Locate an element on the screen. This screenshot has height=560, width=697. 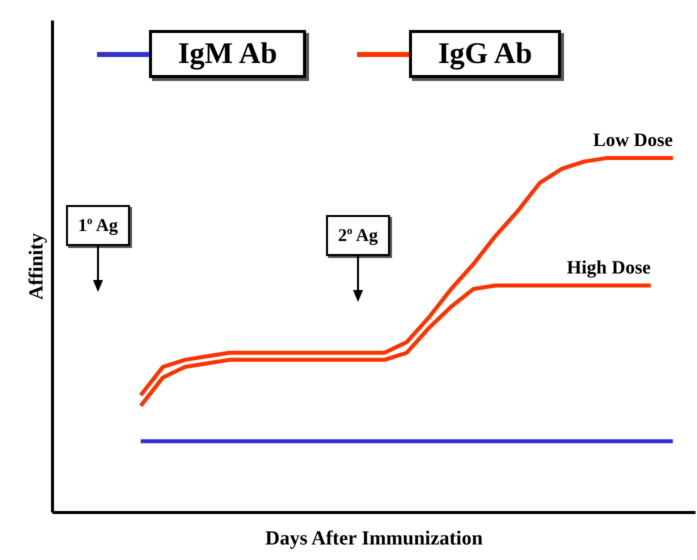
series-label: High Dose is located at coordinates (608, 267).